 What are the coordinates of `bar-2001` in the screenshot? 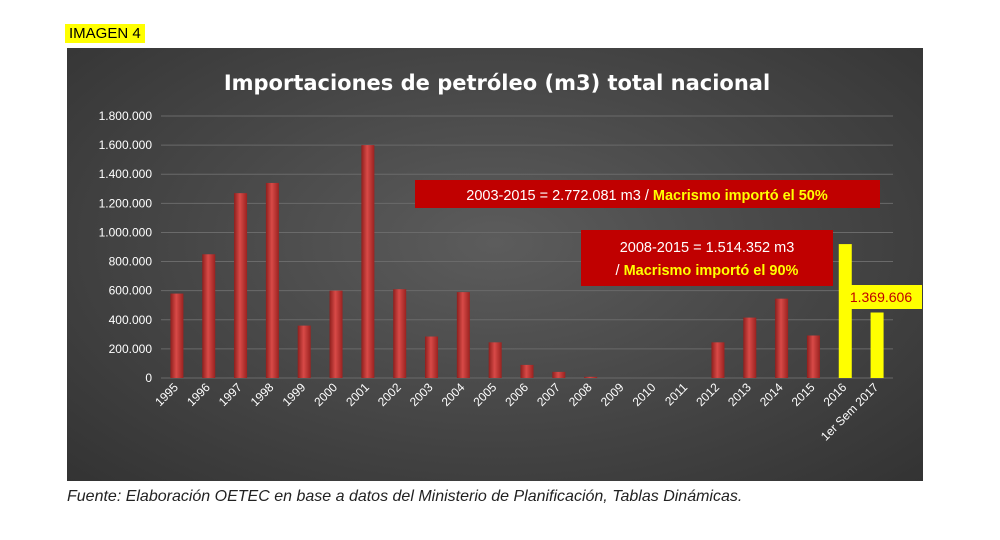 It's located at (368, 261).